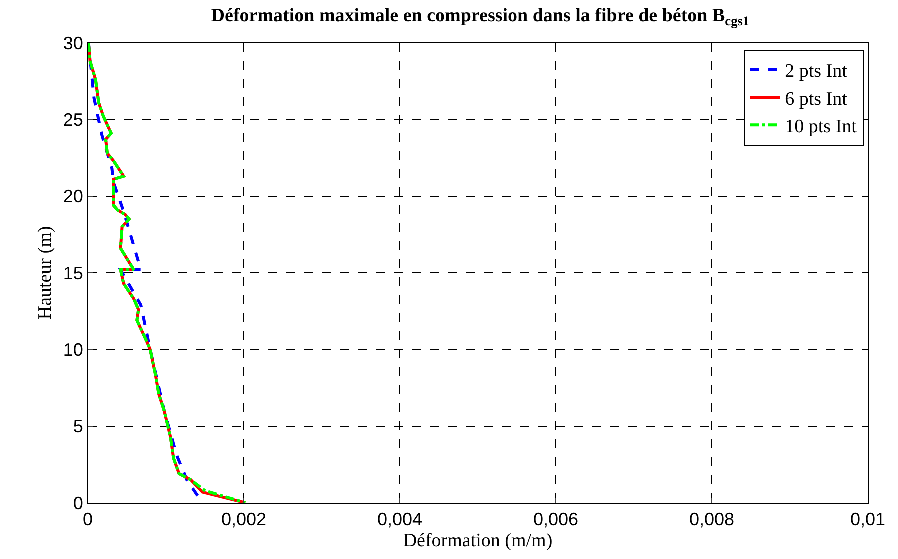 Image resolution: width=898 pixels, height=559 pixels. I want to click on y-tick-label: 25, so click(73, 120).